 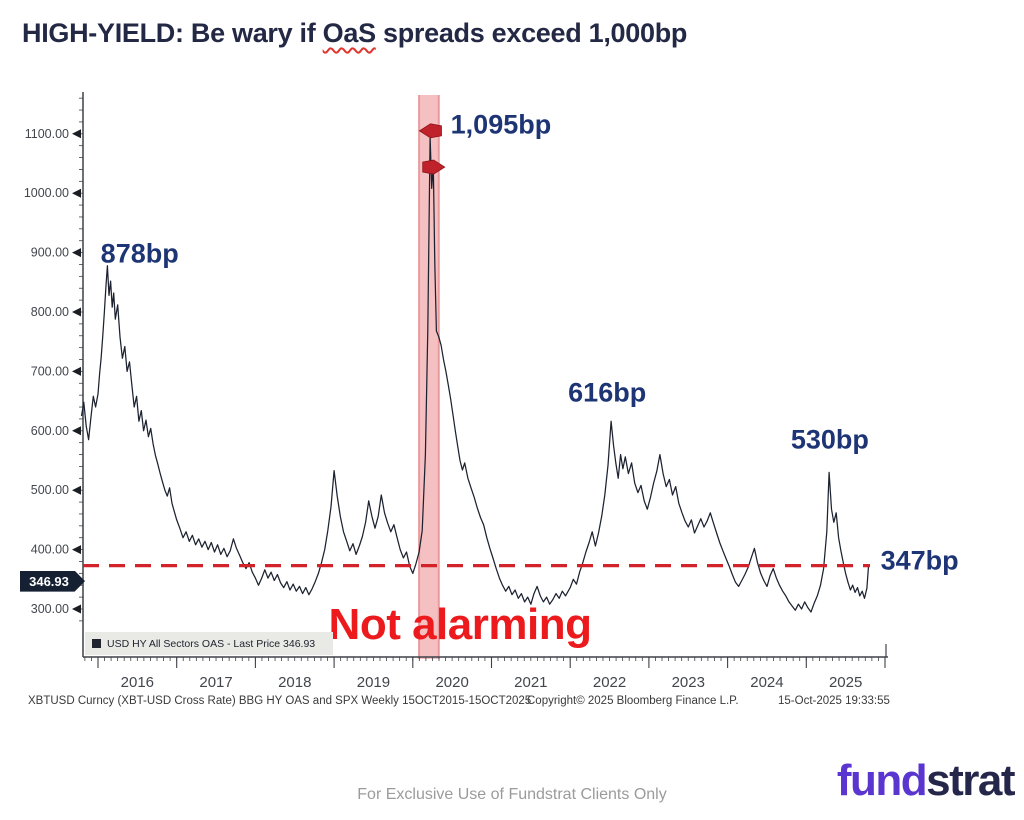 What do you see at coordinates (96, 643) in the screenshot?
I see `legend-swatch-icon` at bounding box center [96, 643].